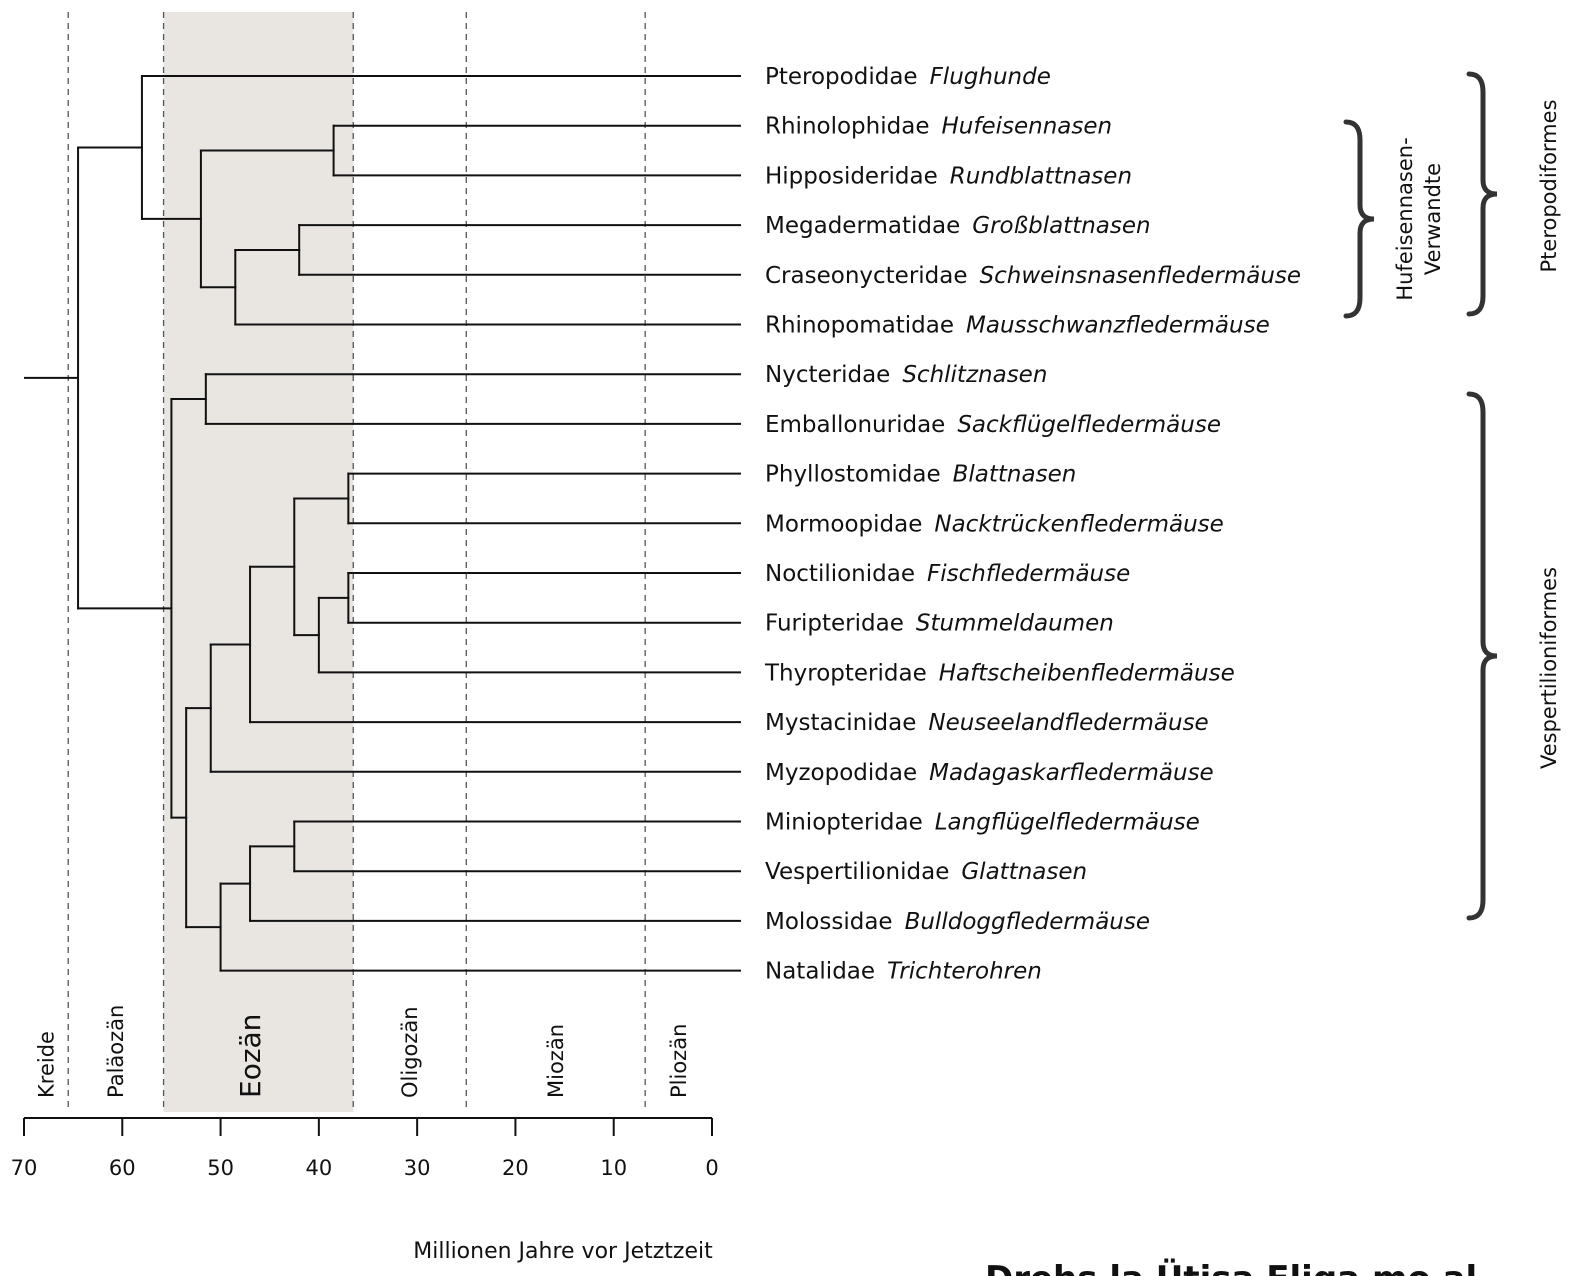  What do you see at coordinates (1433, 219) in the screenshot?
I see `group-label-hufeisen-2: Verwandte` at bounding box center [1433, 219].